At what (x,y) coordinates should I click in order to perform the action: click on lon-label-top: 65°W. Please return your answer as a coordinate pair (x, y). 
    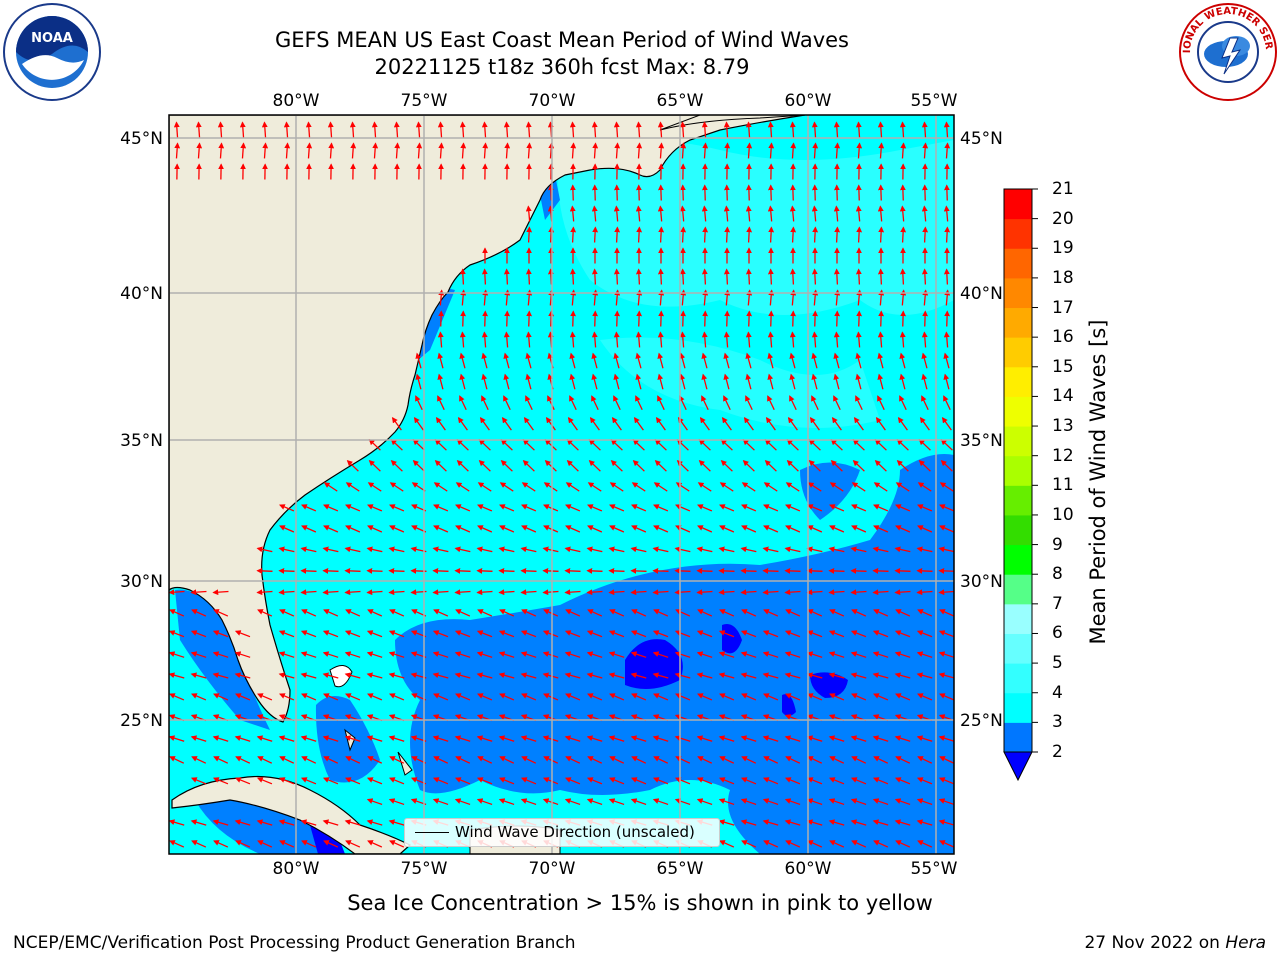
    Looking at the image, I should click on (680, 101).